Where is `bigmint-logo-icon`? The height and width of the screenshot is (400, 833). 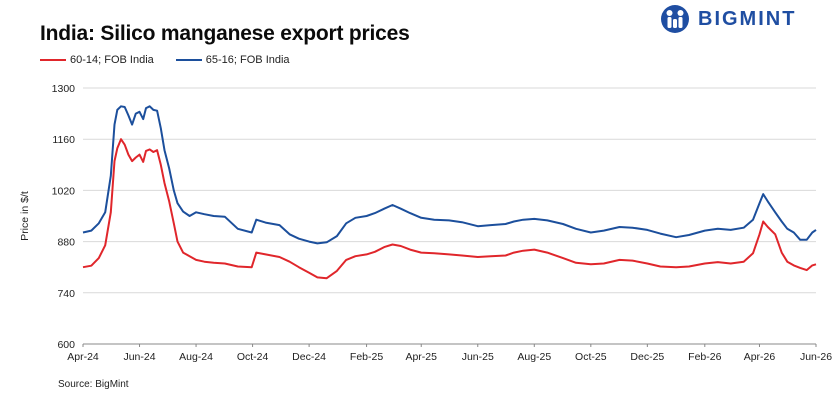
bigmint-logo-icon is located at coordinates (675, 19).